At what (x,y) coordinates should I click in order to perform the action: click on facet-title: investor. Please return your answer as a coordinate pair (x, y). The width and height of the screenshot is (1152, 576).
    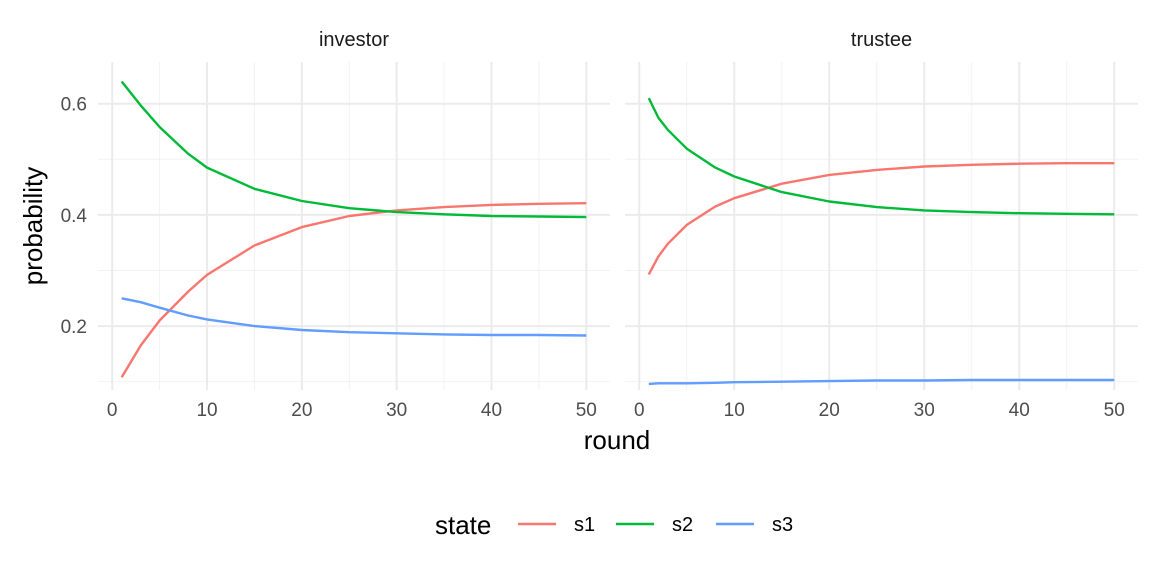
    Looking at the image, I should click on (354, 40).